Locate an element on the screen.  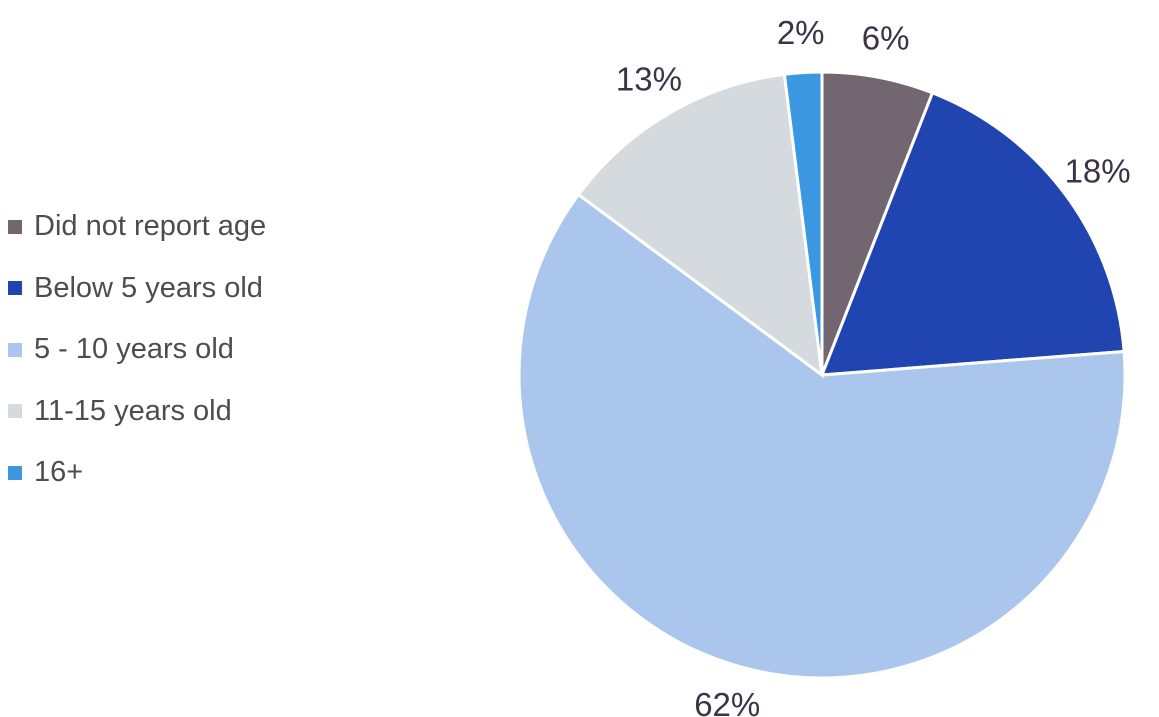
legend-item-5-10: 5 - 10 years old is located at coordinates (137, 350).